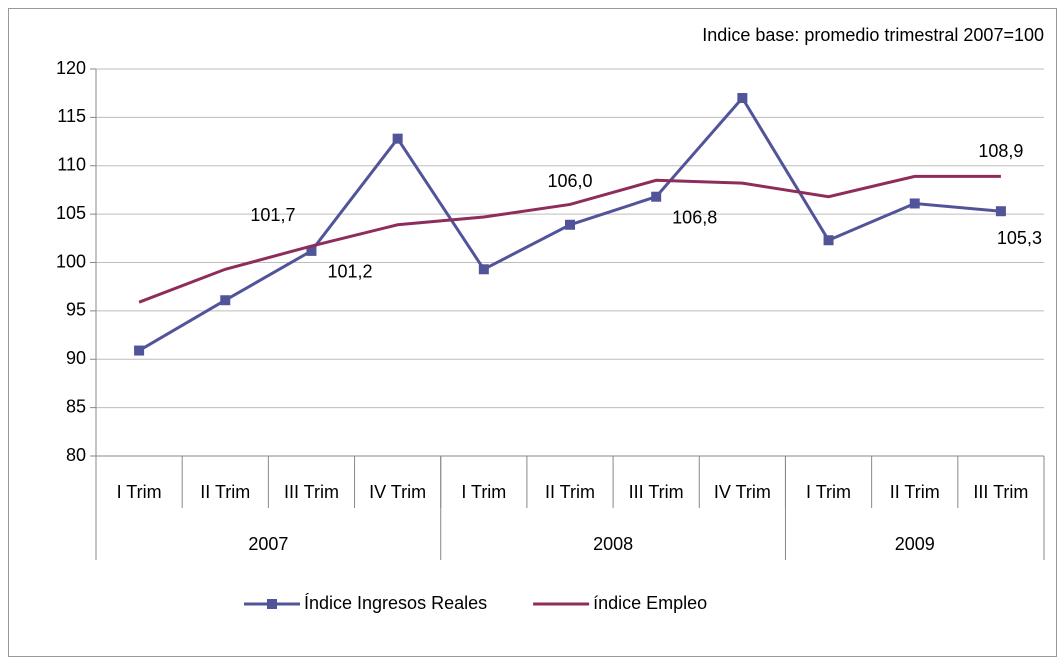 The width and height of the screenshot is (1064, 670). I want to click on y-tick-label: 85, so click(76, 406).